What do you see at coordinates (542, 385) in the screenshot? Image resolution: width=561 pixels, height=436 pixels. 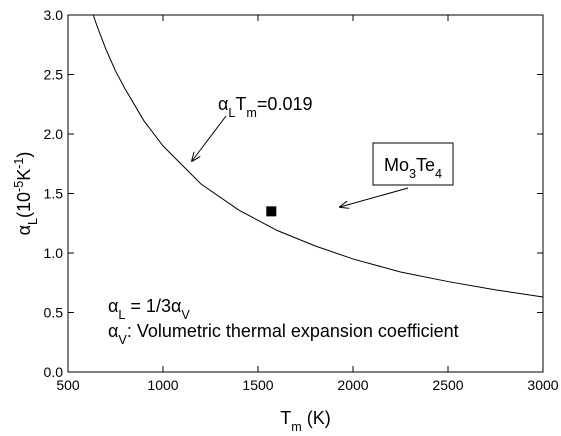 I see `x-tick-label: 3000` at bounding box center [542, 385].